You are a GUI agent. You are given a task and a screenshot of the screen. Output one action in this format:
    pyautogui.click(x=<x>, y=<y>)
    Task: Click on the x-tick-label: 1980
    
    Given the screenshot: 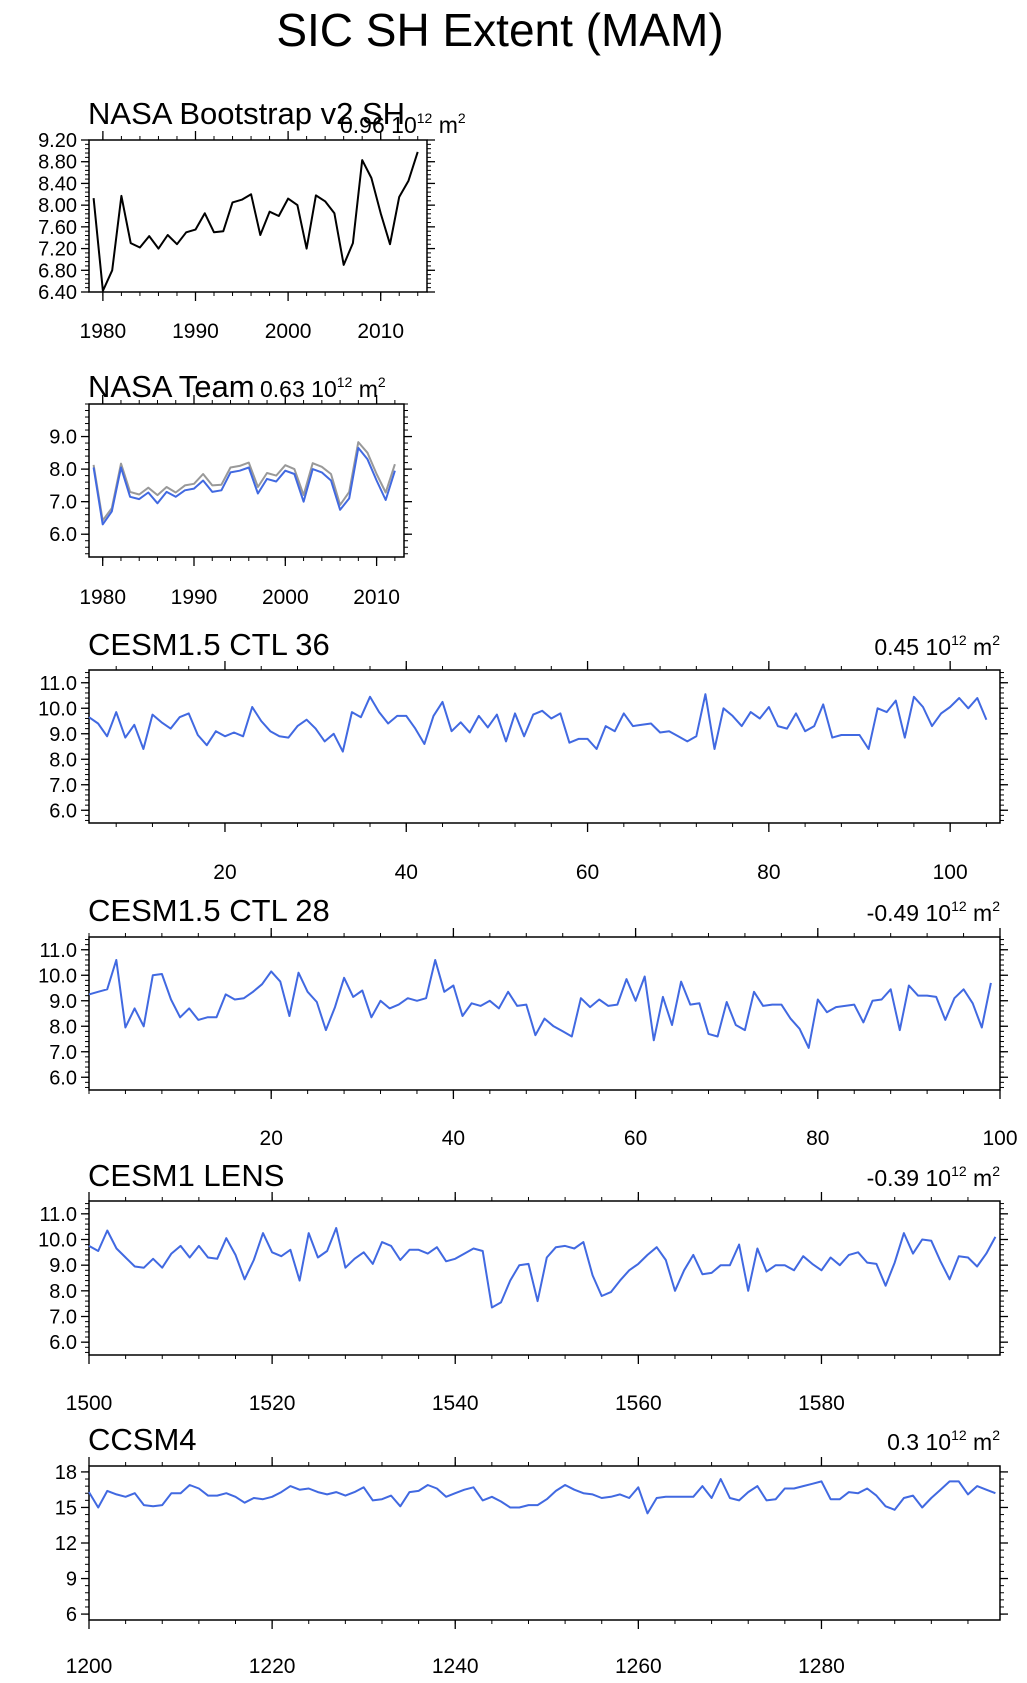 What is the action you would take?
    pyautogui.click(x=103, y=331)
    